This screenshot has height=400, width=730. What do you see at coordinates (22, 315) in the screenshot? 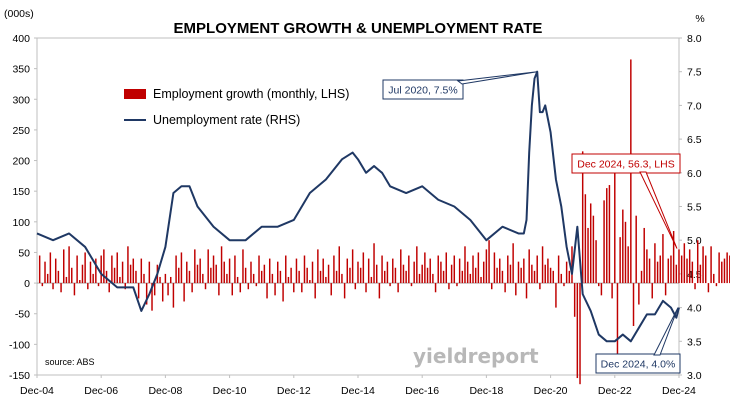
I see `left-tick-label: -50` at bounding box center [22, 315].